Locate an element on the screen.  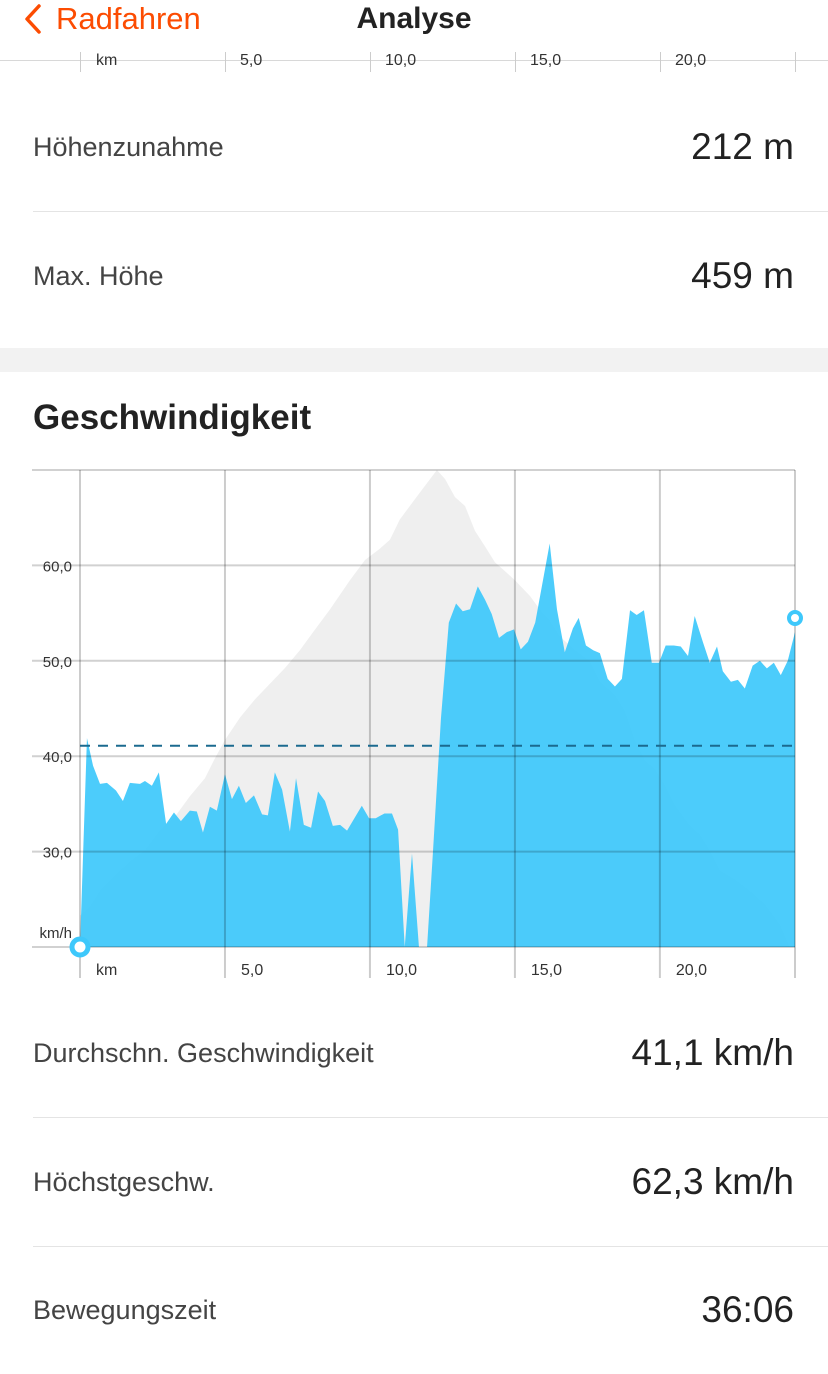
stat-row-elevation-gain: Höhenzunahme 212 m is located at coordinates (413, 147).